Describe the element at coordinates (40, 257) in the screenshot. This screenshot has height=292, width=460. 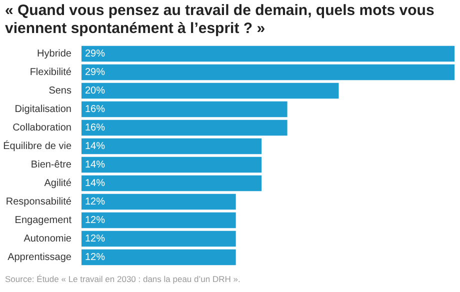
I see `y-tick-label: Apprentissage` at that location.